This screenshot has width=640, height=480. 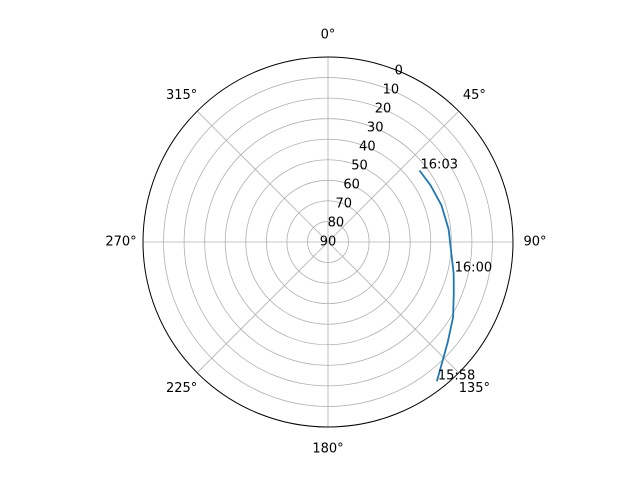 I want to click on r-tick-label: 90, so click(x=328, y=242).